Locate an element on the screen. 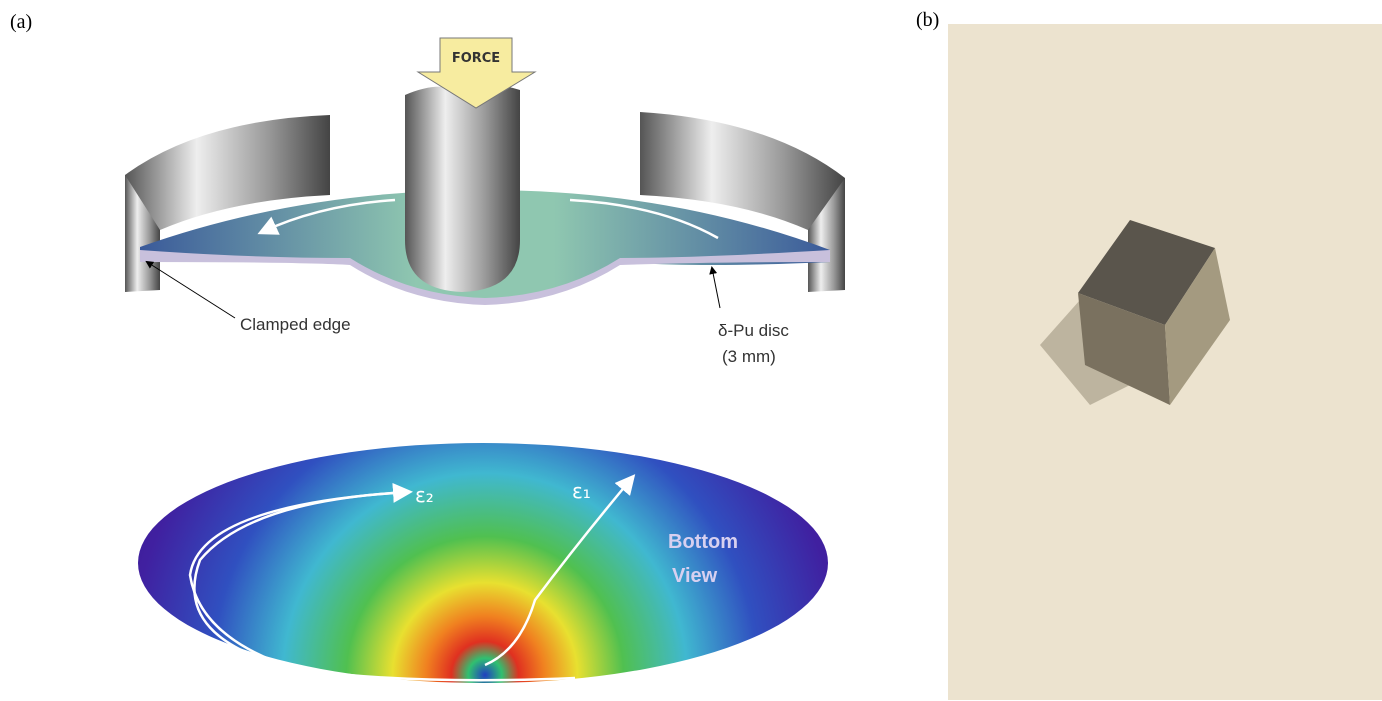  panel-label: (a) is located at coordinates (21, 22).